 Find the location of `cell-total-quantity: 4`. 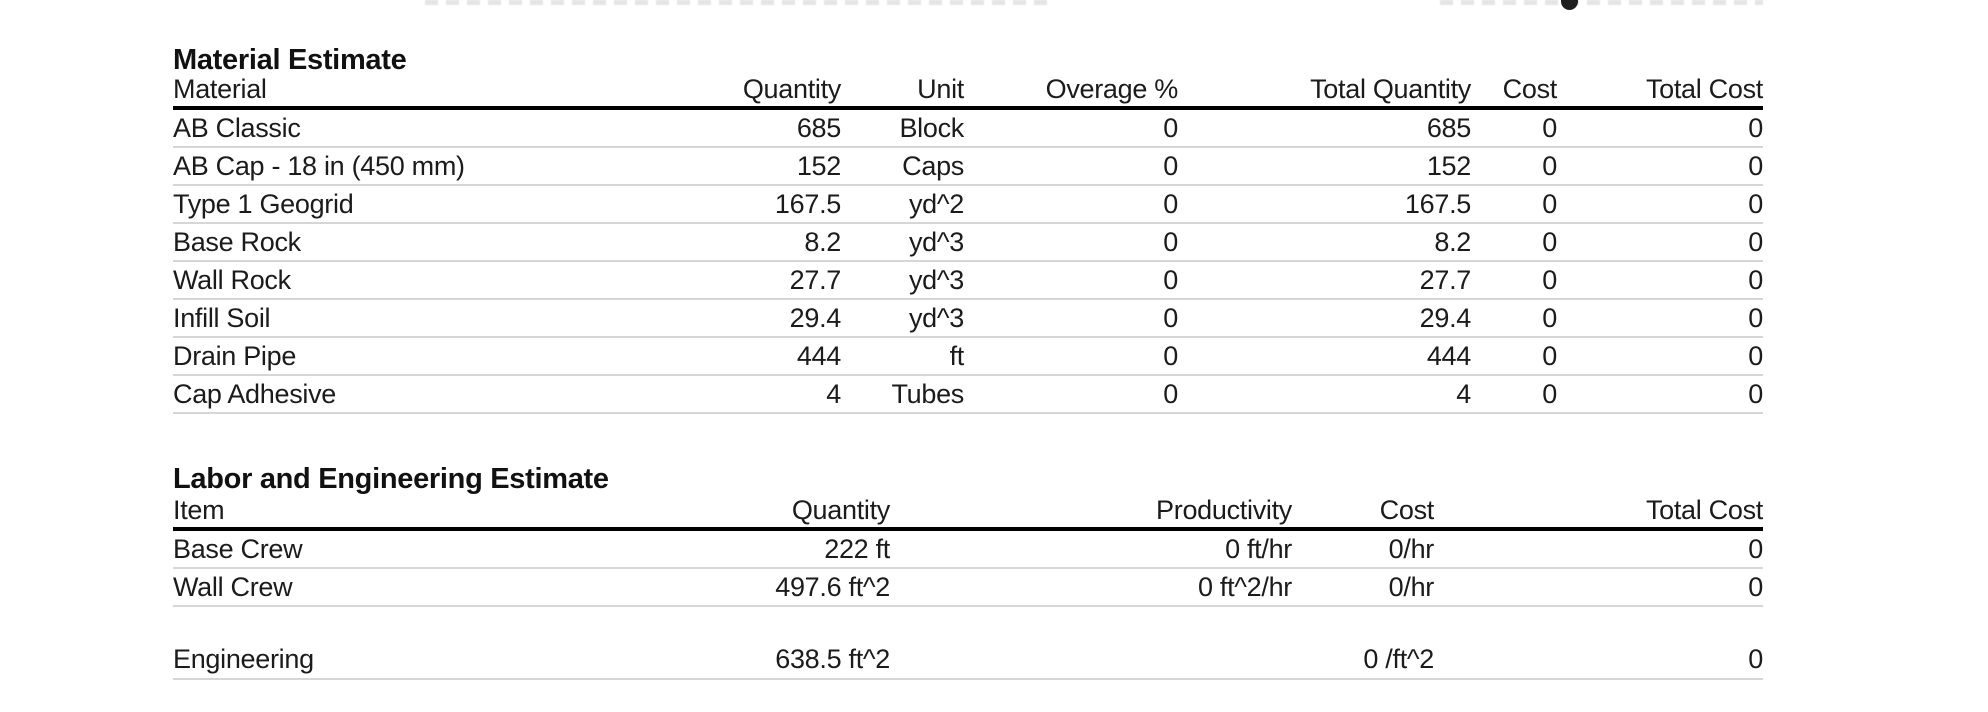

cell-total-quantity: 4 is located at coordinates (1463, 393).